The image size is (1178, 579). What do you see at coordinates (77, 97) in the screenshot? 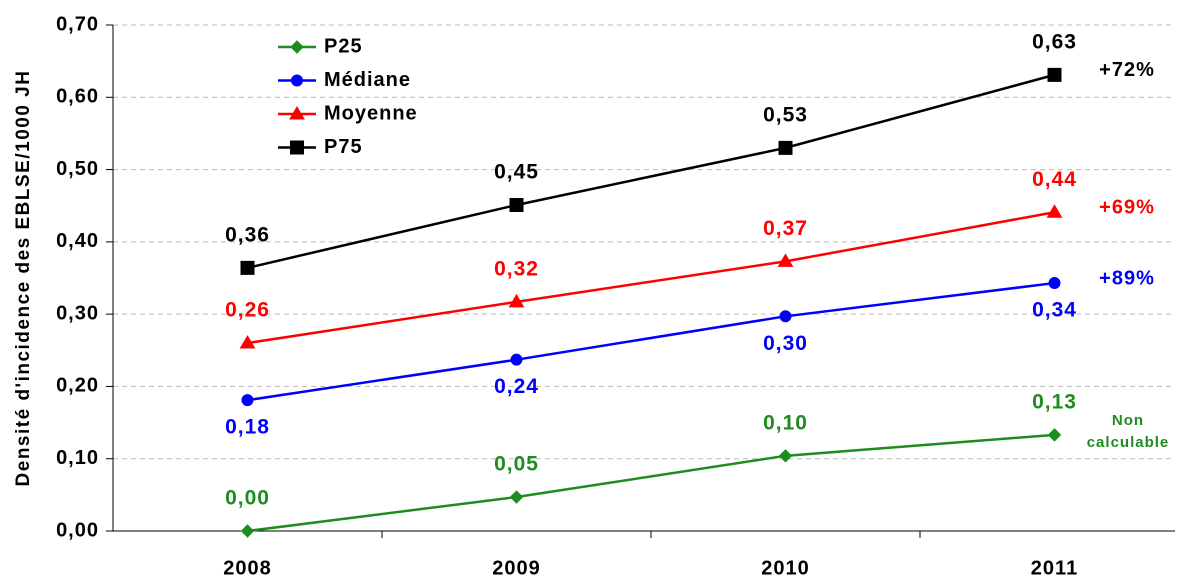
I see `y-tick-label: 0,60` at bounding box center [77, 97].